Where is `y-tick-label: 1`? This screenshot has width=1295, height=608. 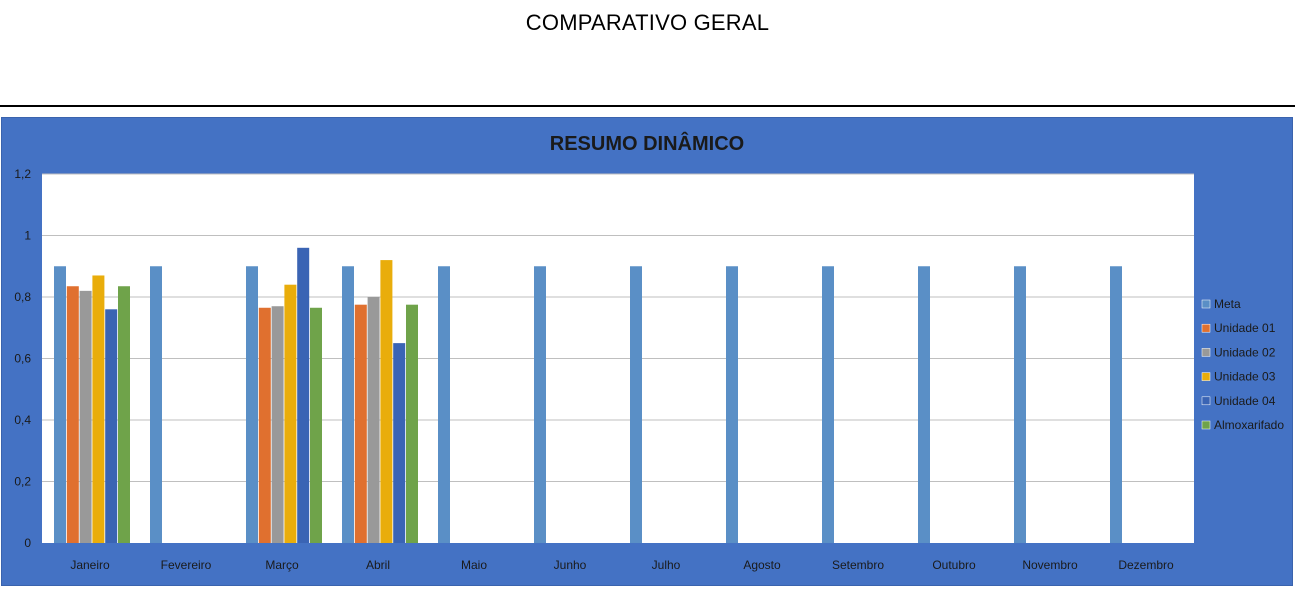
y-tick-label: 1 is located at coordinates (27, 236).